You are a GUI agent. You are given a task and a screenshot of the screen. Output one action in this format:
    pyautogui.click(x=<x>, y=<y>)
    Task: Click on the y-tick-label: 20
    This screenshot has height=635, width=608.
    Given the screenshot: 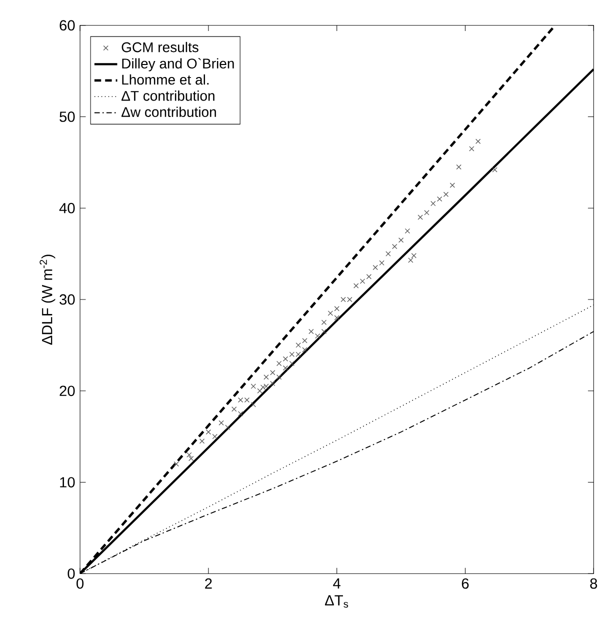 What is the action you would take?
    pyautogui.click(x=67, y=391)
    